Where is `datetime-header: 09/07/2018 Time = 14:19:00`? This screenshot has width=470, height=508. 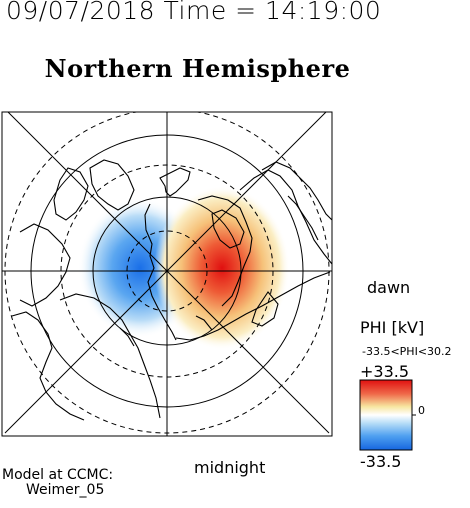
datetime-header: 09/07/2018 Time = 14:19:00 is located at coordinates (194, 12).